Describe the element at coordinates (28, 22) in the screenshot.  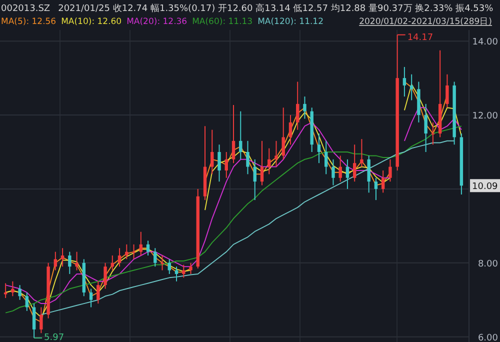
I see `text: MA(5): 12.56` at that location.